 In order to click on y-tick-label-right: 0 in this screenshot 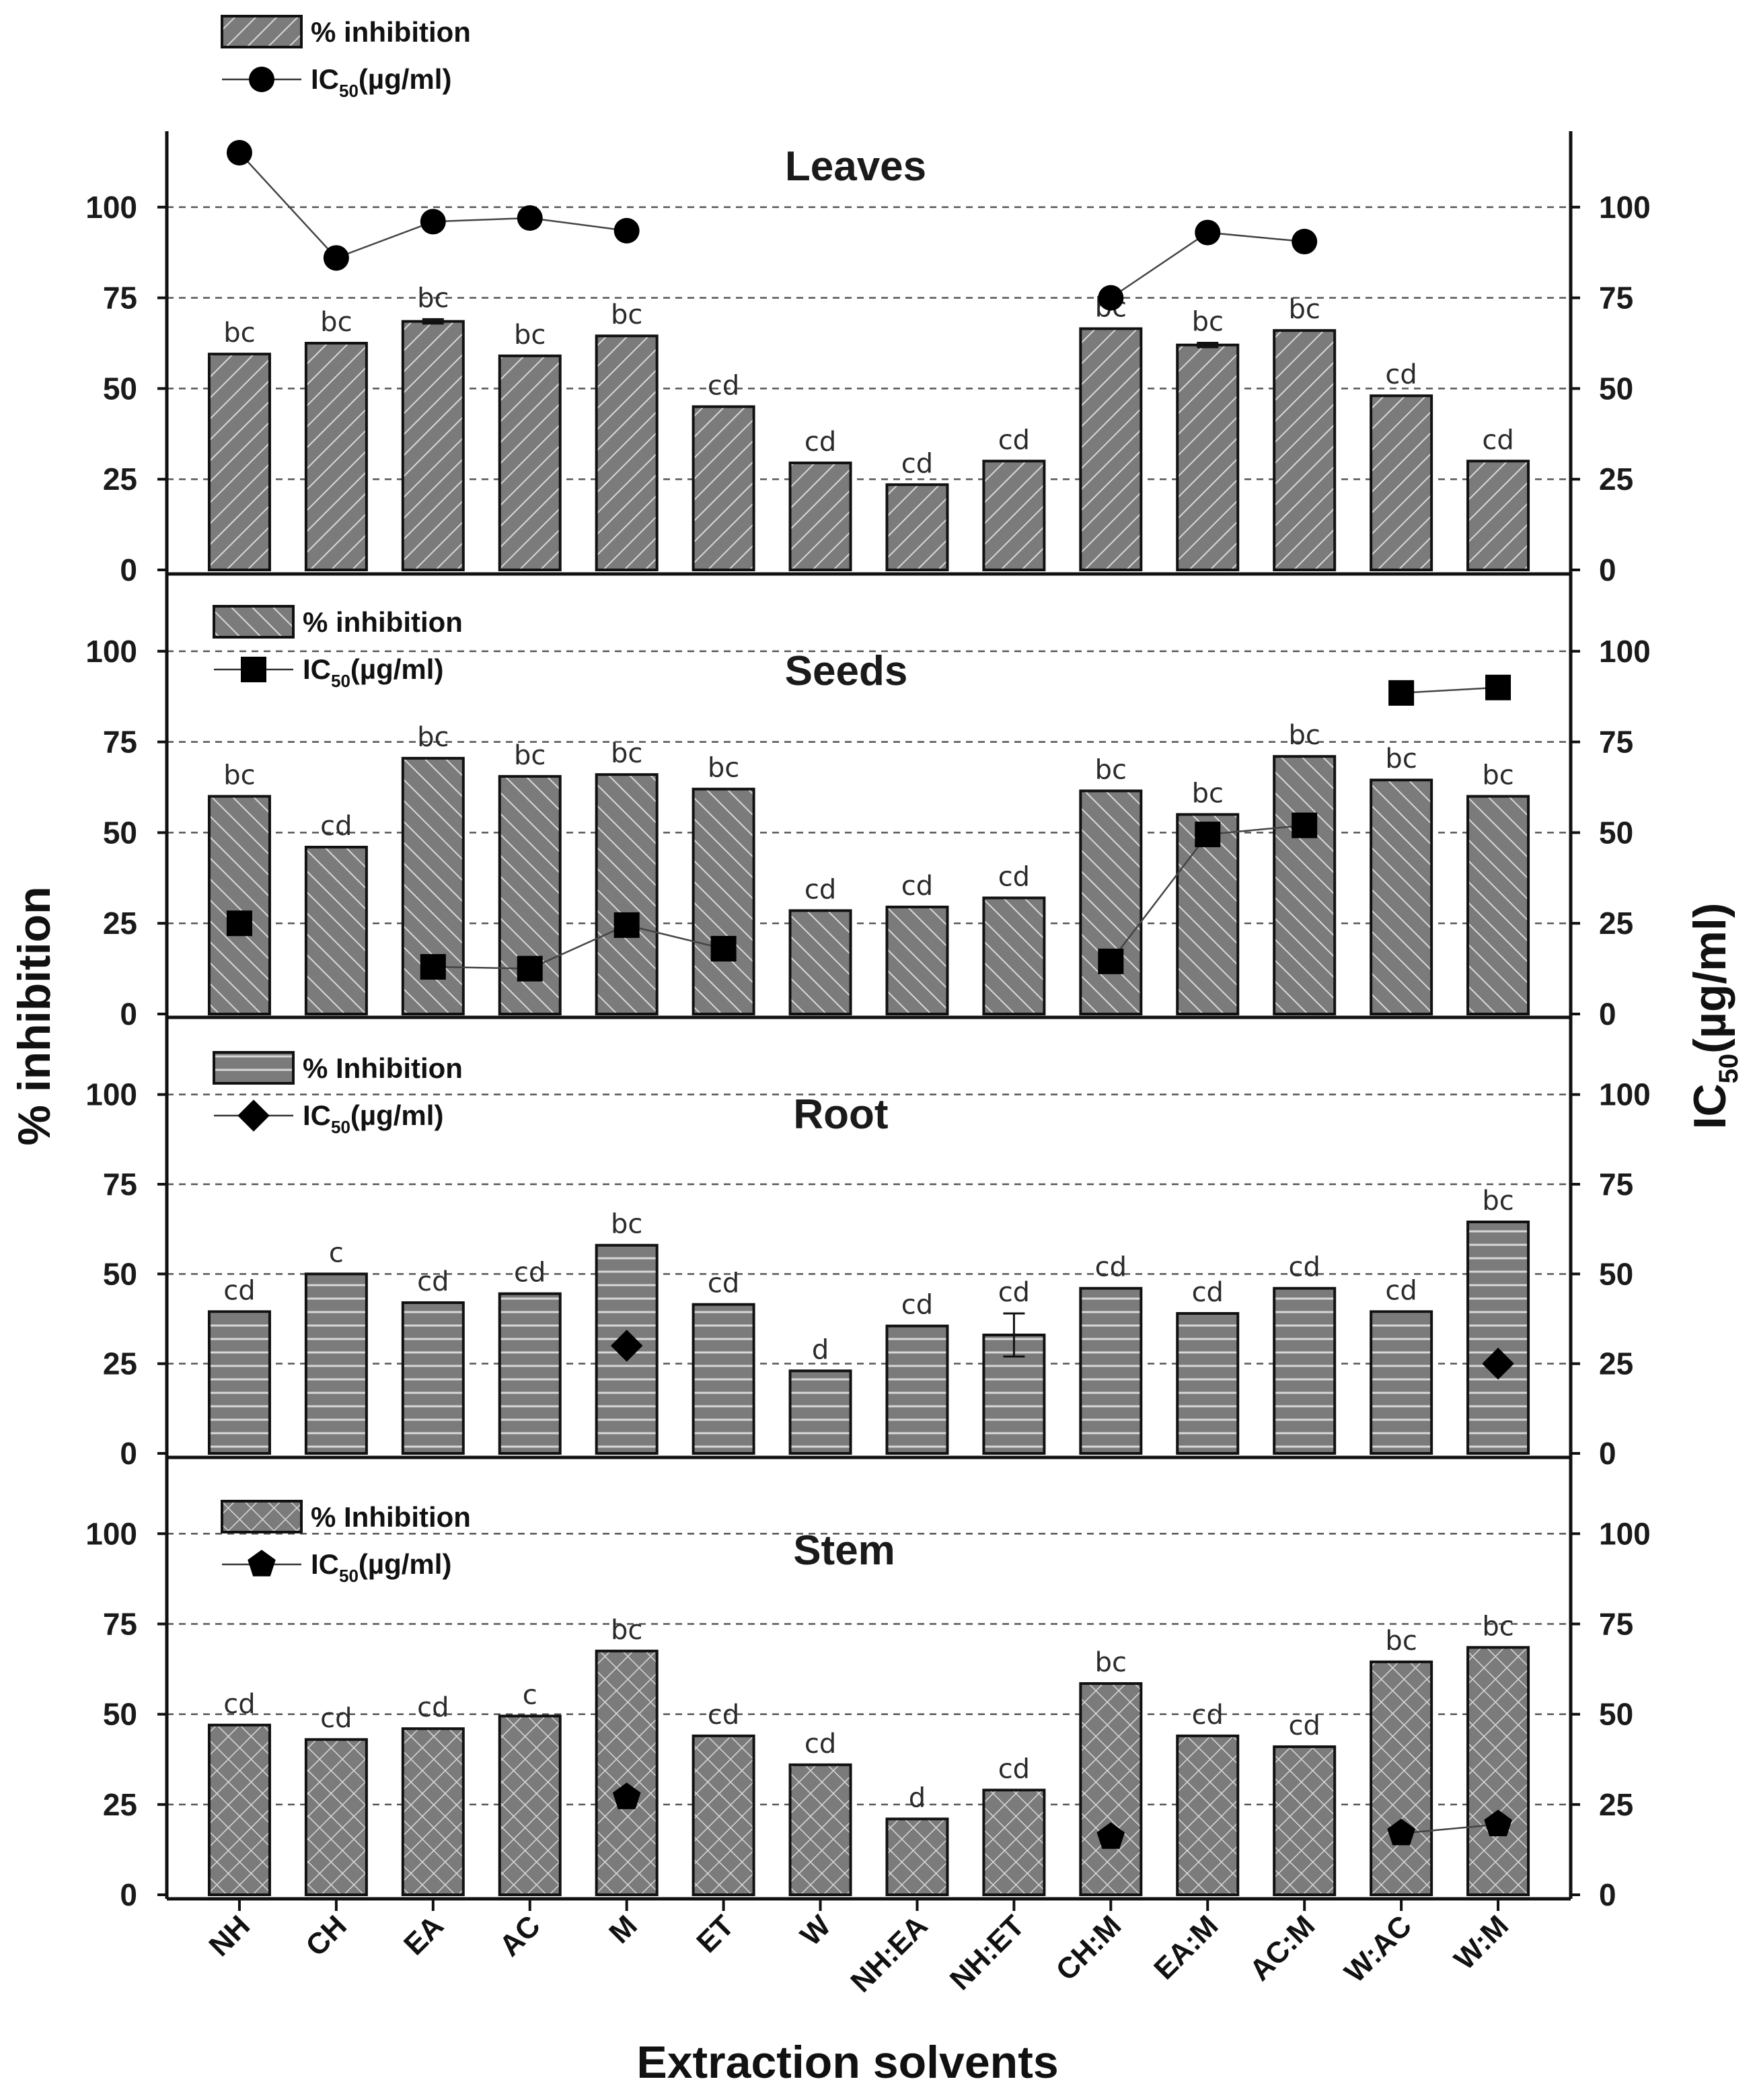, I will do `click(1607, 1895)`.